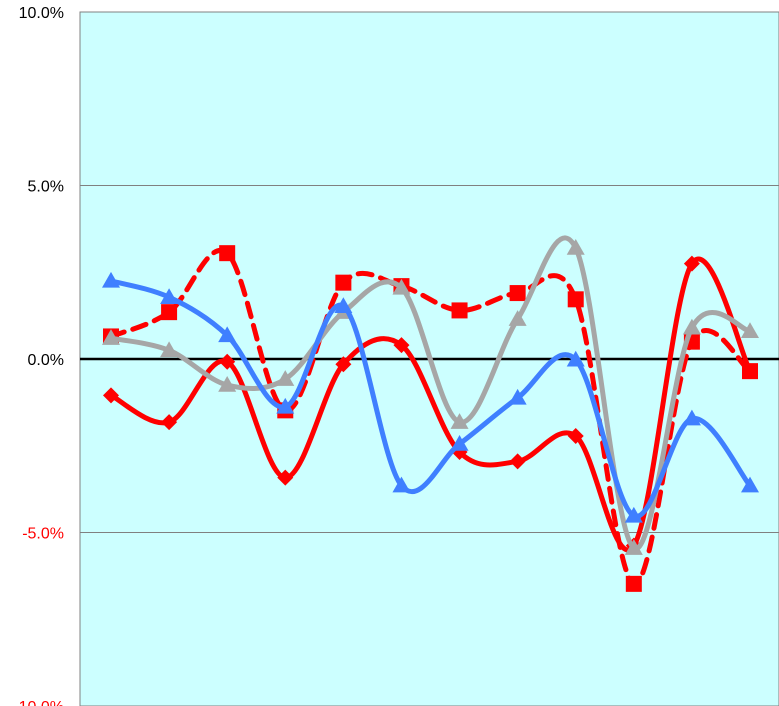 This screenshot has height=706, width=779. What do you see at coordinates (41, 13) in the screenshot?
I see `y-tick-label: 10.0%` at bounding box center [41, 13].